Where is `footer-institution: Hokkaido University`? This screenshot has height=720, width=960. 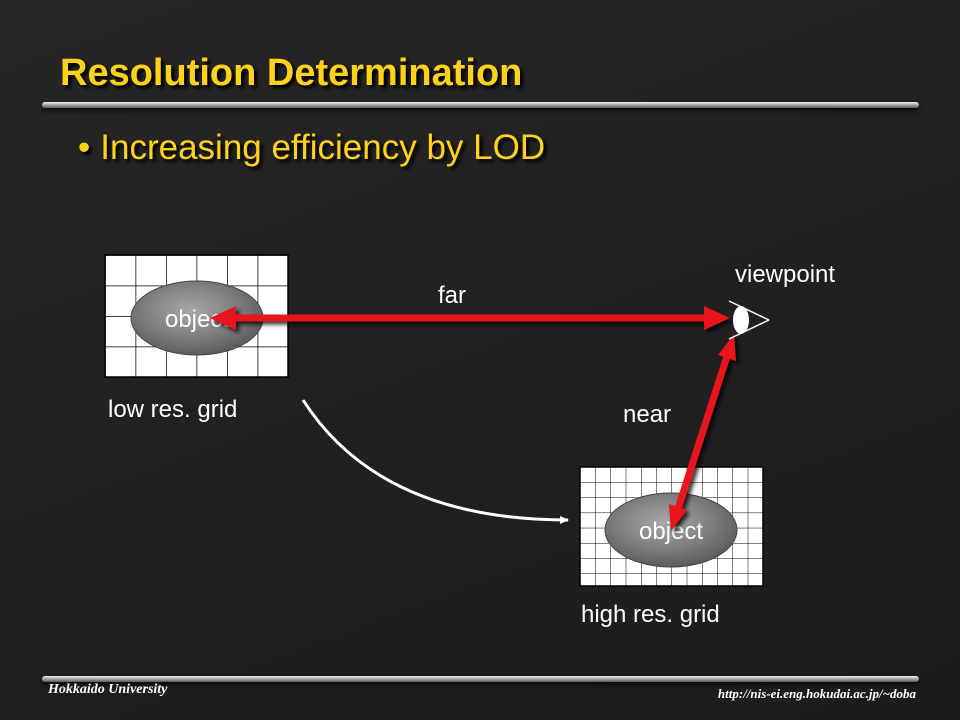
footer-institution: Hokkaido University is located at coordinates (108, 689).